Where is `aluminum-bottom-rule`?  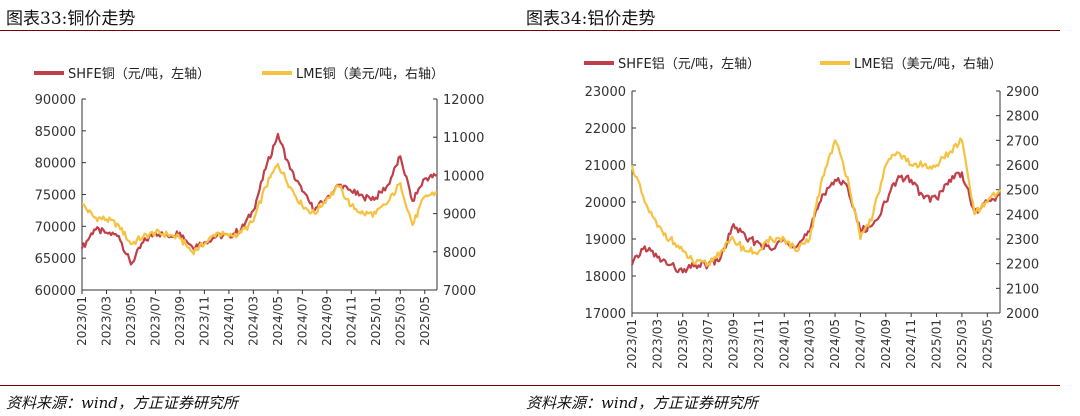 aluminum-bottom-rule is located at coordinates (790, 385).